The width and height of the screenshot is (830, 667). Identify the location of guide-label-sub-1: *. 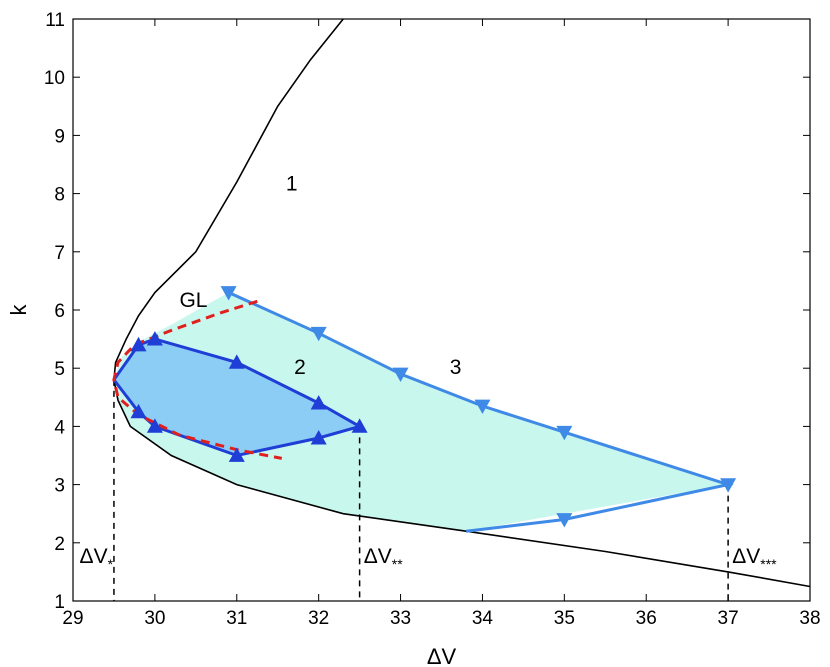
(111, 564).